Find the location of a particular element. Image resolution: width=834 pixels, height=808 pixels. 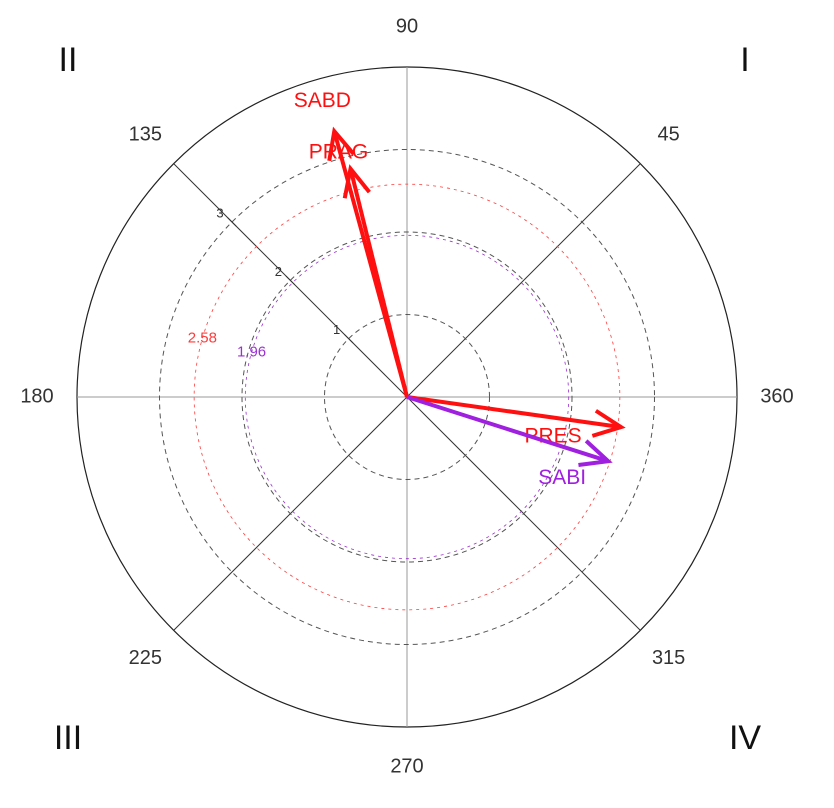

threshold-label: 1.96 is located at coordinates (251, 351).